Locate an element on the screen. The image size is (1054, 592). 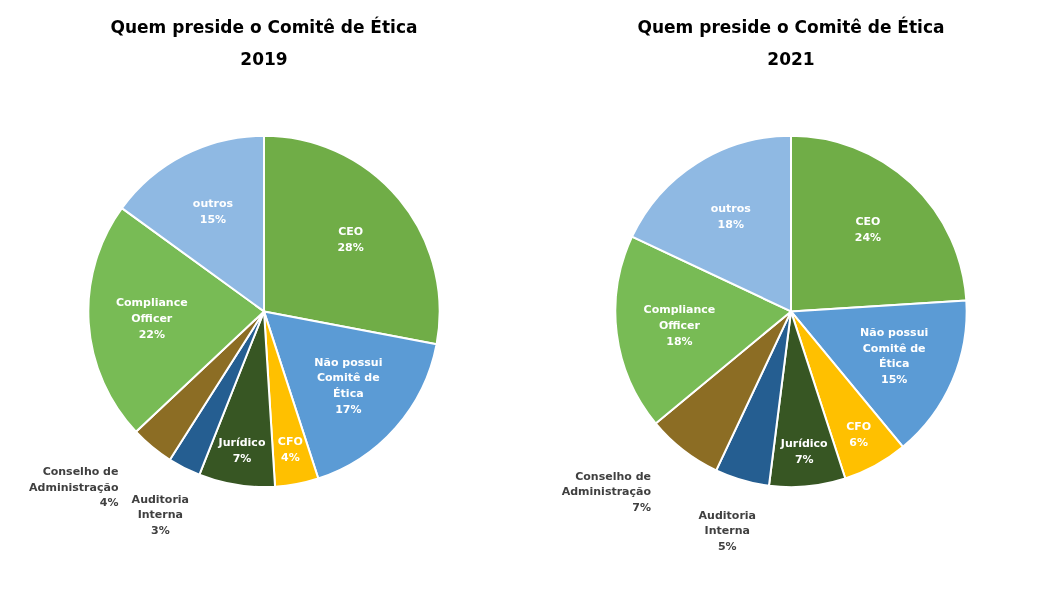
data-label: 5% is located at coordinates (727, 546).